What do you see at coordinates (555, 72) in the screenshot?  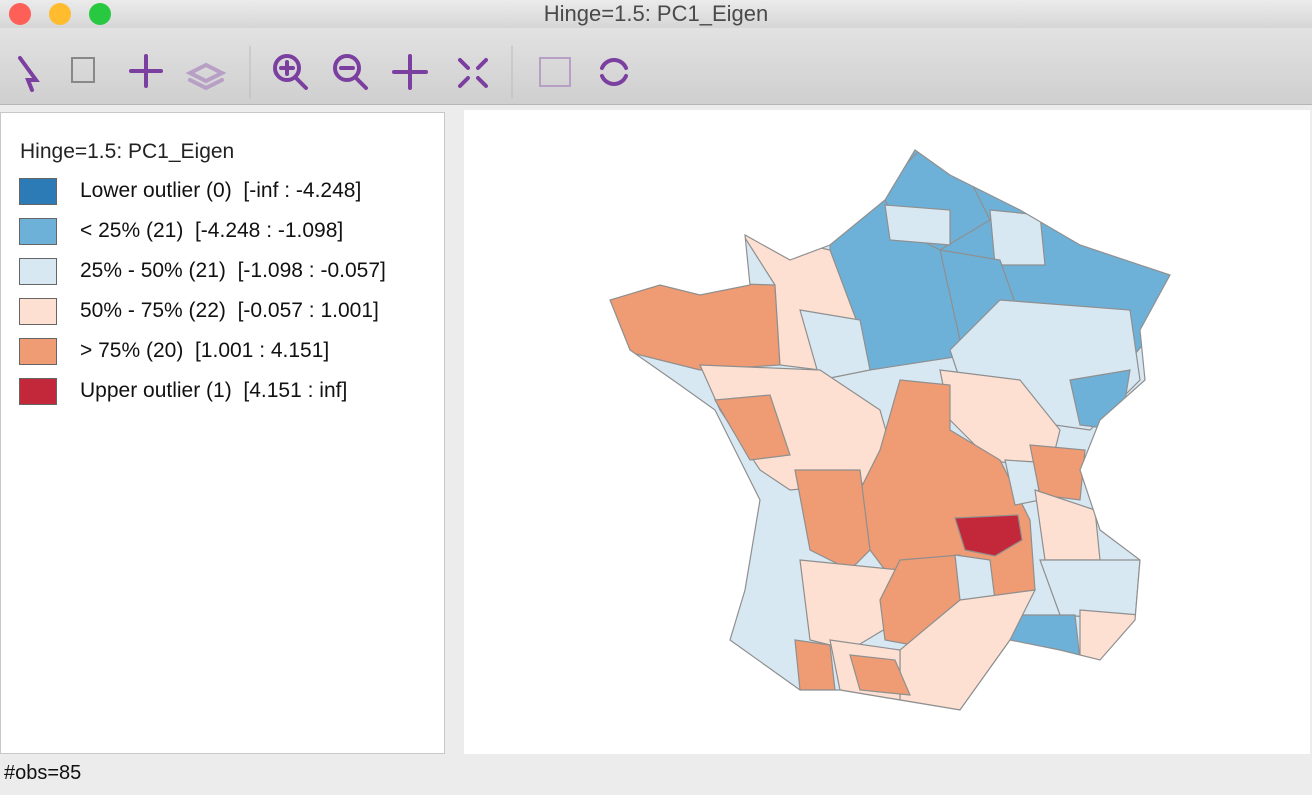 I see `basemap-tool` at bounding box center [555, 72].